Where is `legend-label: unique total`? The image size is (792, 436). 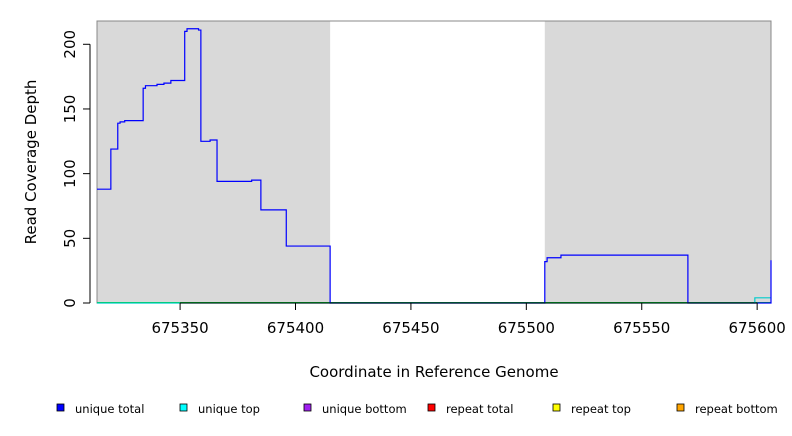 legend-label: unique total is located at coordinates (109, 409).